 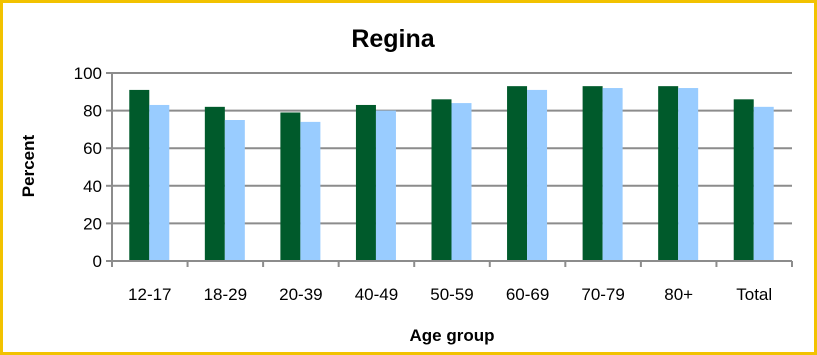 I want to click on x-tick-label: 50-59, so click(x=451, y=294).